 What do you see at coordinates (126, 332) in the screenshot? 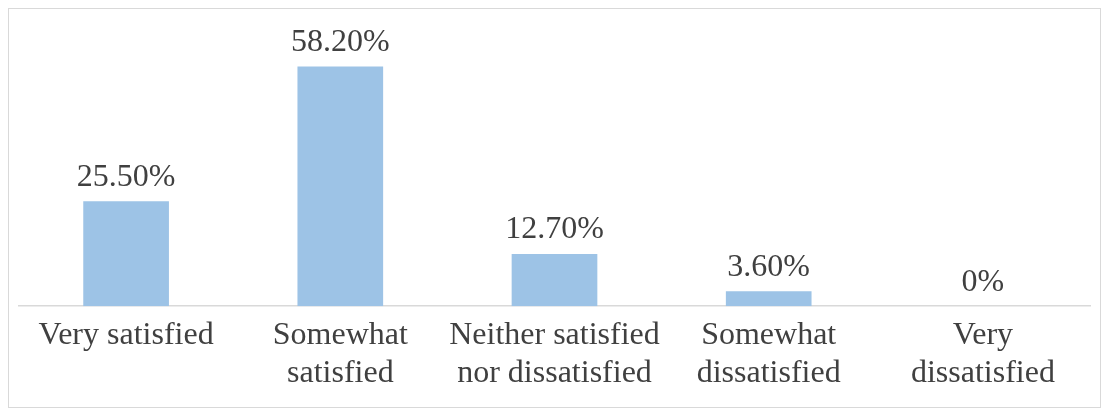
I see `x-tick-label: Very satisfied` at bounding box center [126, 332].